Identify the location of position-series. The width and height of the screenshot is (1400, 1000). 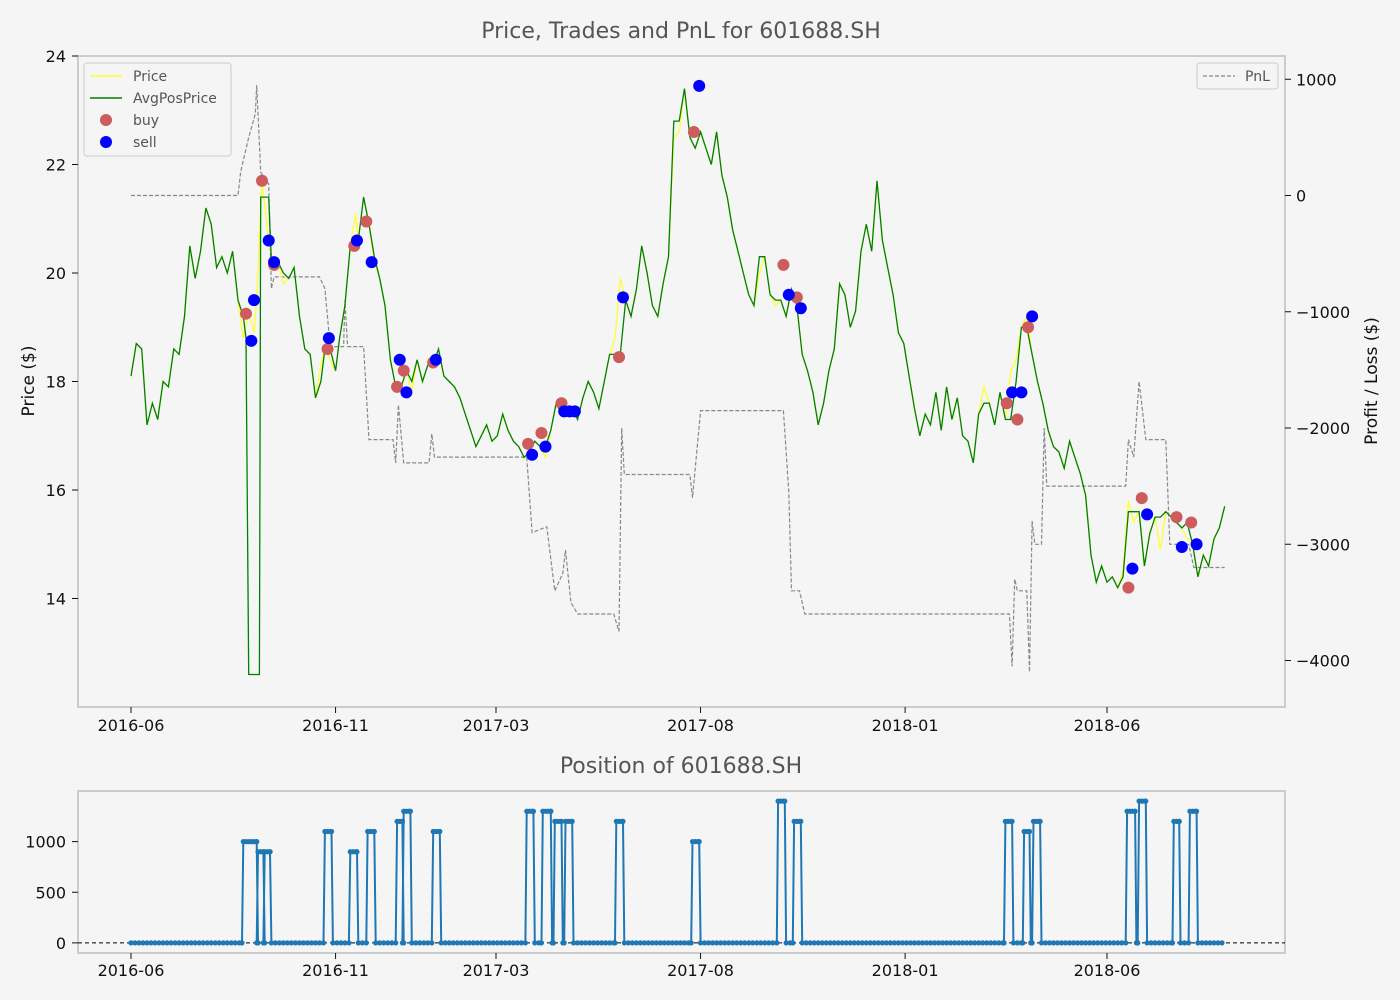
(681, 872).